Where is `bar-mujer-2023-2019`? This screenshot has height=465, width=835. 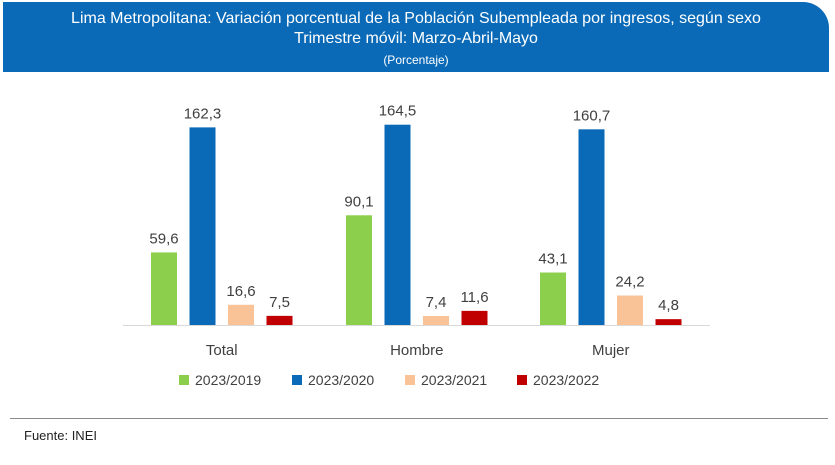 bar-mujer-2023-2019 is located at coordinates (553, 298).